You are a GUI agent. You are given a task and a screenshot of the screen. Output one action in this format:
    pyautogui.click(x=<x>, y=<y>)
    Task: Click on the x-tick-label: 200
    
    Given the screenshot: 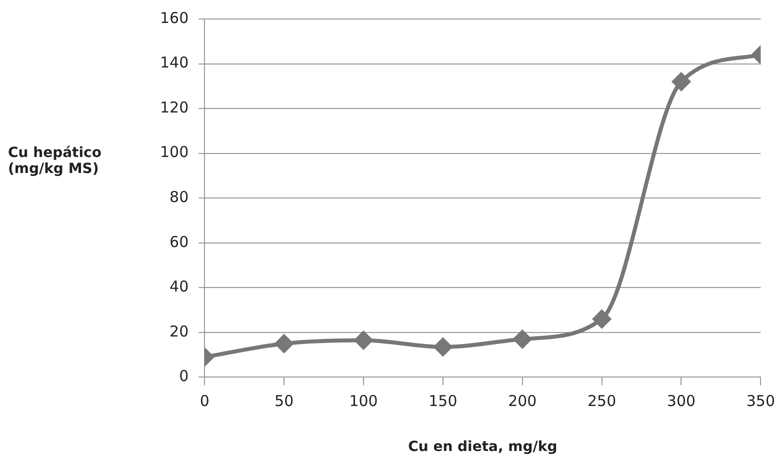 What is the action you would take?
    pyautogui.click(x=522, y=401)
    